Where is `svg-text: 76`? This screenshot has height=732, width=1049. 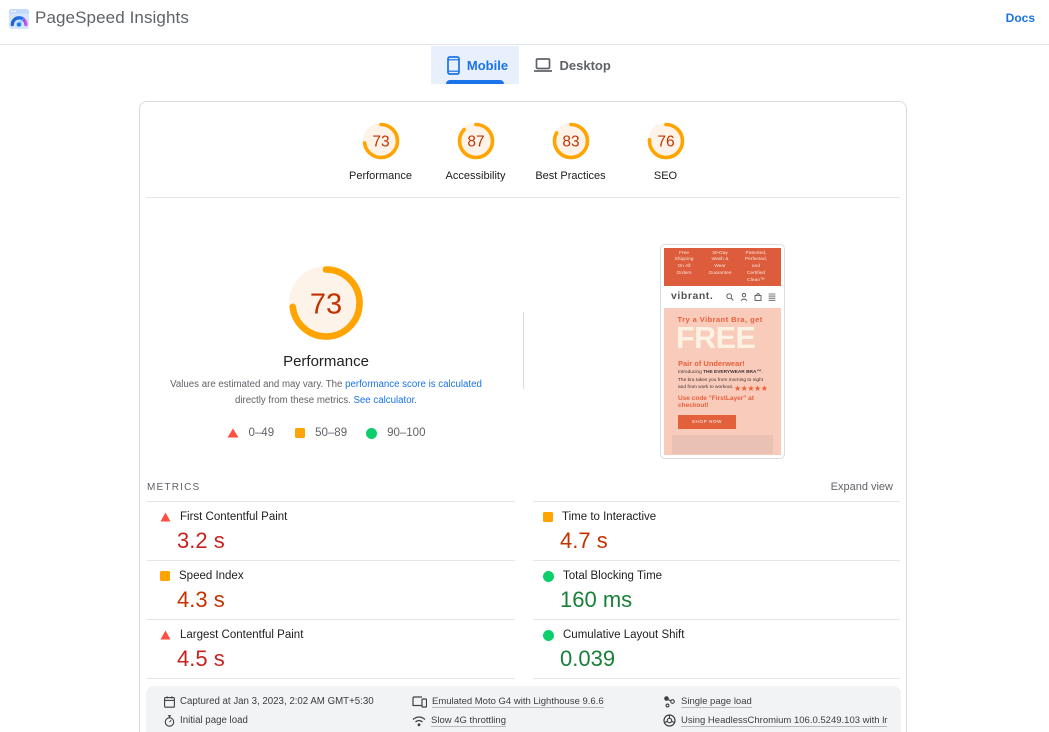 svg-text: 76 is located at coordinates (665, 141).